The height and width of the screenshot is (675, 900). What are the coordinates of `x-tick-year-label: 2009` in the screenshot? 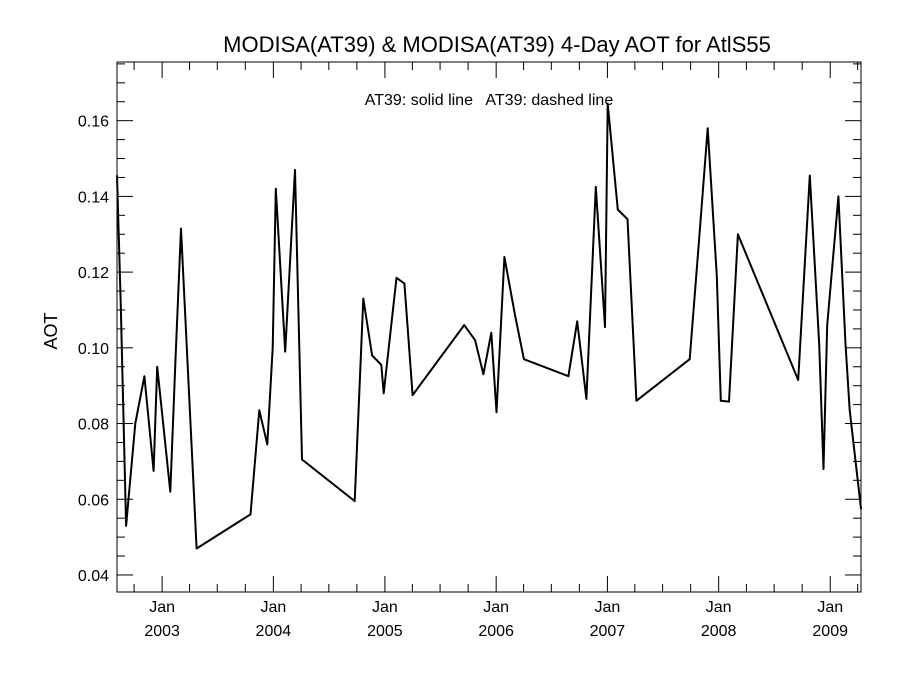 It's located at (830, 631).